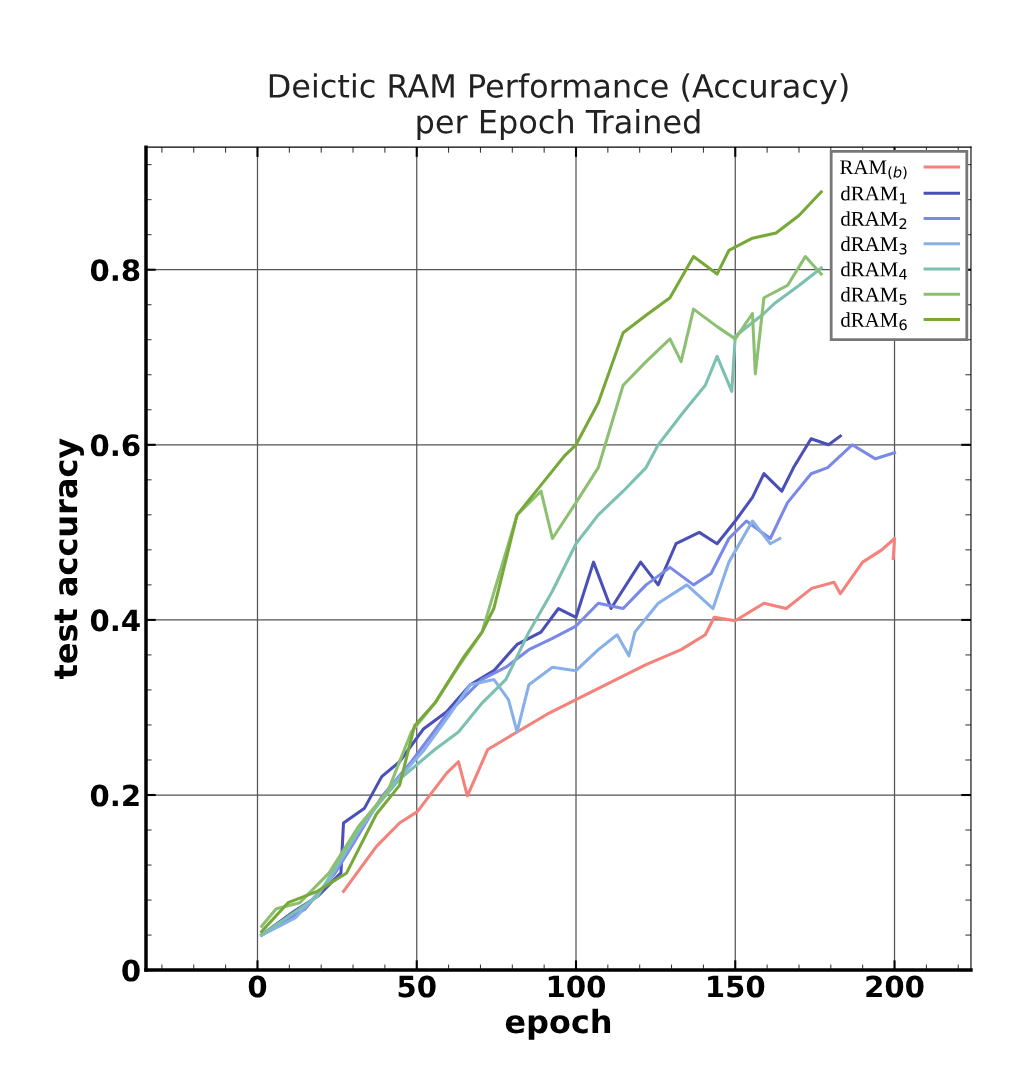 Image resolution: width=1021 pixels, height=1090 pixels. What do you see at coordinates (874, 245) in the screenshot?
I see `legend-label: dRAM$_{3}$` at bounding box center [874, 245].